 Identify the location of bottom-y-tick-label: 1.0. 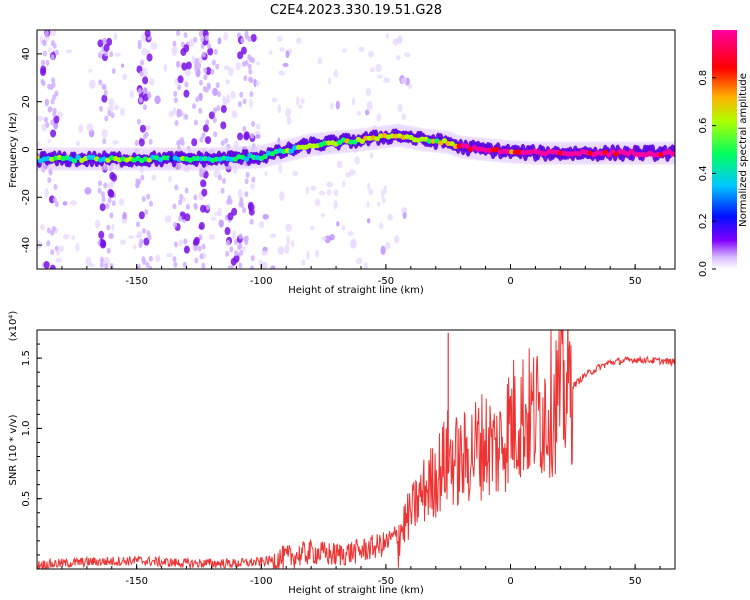
(26, 428).